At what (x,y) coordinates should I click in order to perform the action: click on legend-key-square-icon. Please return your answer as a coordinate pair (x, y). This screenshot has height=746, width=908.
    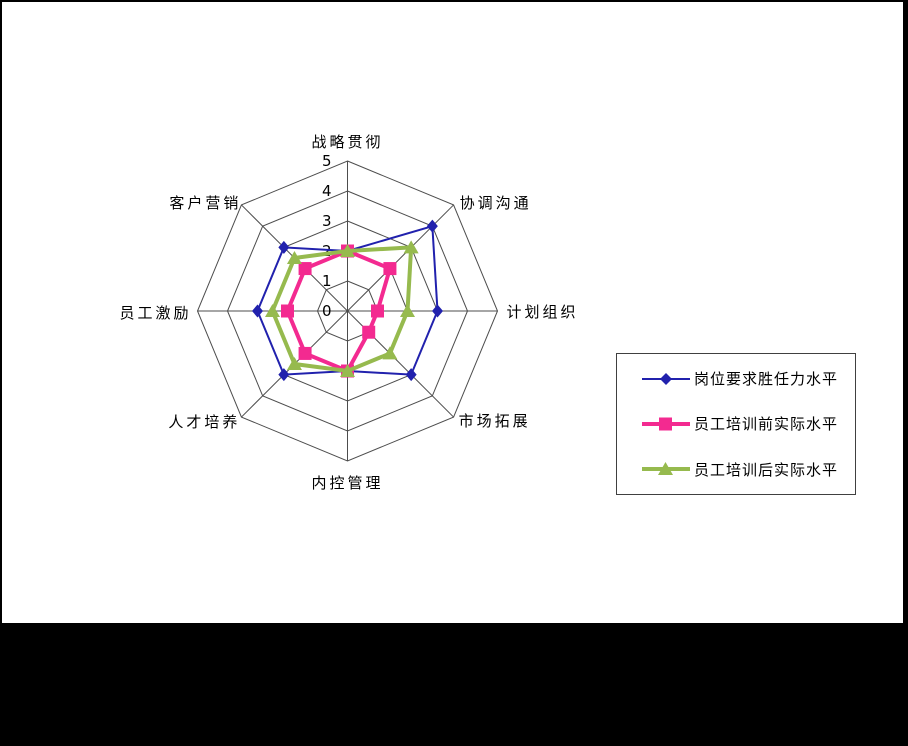
    Looking at the image, I should click on (666, 424).